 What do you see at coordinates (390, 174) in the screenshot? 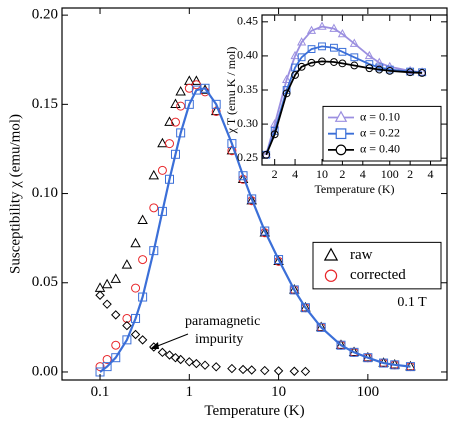
I see `x-tick-label: 100` at bounding box center [390, 174].